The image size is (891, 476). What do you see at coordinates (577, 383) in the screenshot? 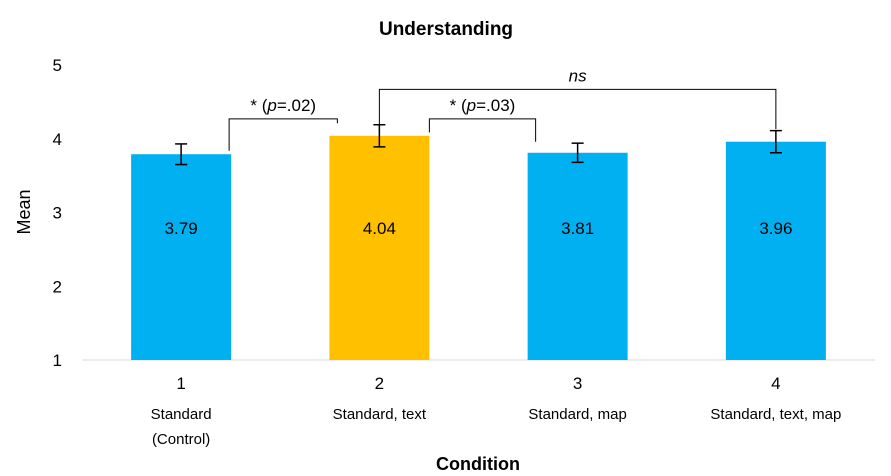
I see `category-number: 3` at bounding box center [577, 383].